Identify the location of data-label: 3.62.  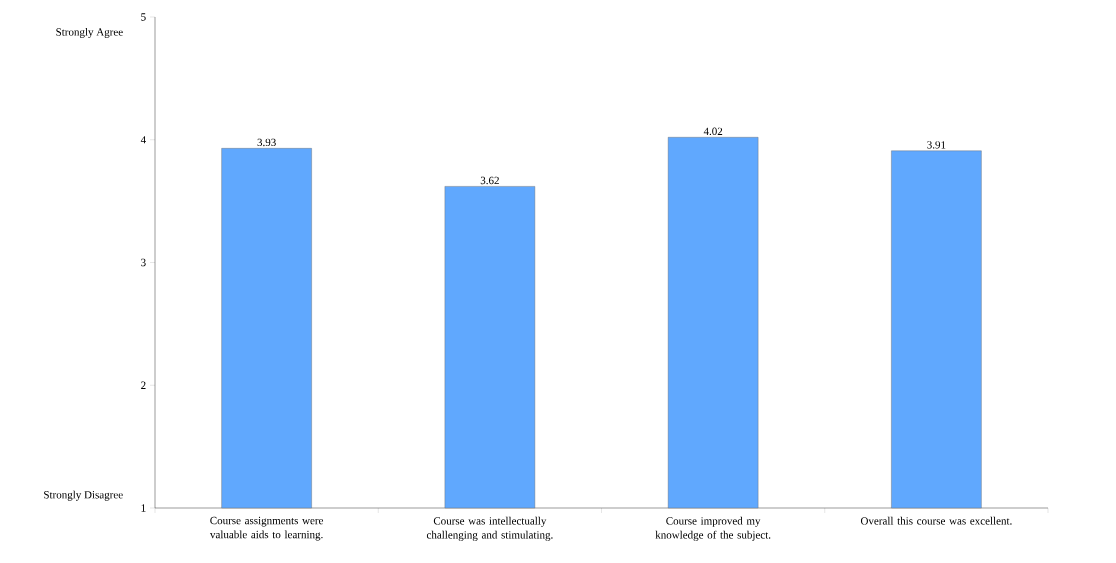
(489, 180).